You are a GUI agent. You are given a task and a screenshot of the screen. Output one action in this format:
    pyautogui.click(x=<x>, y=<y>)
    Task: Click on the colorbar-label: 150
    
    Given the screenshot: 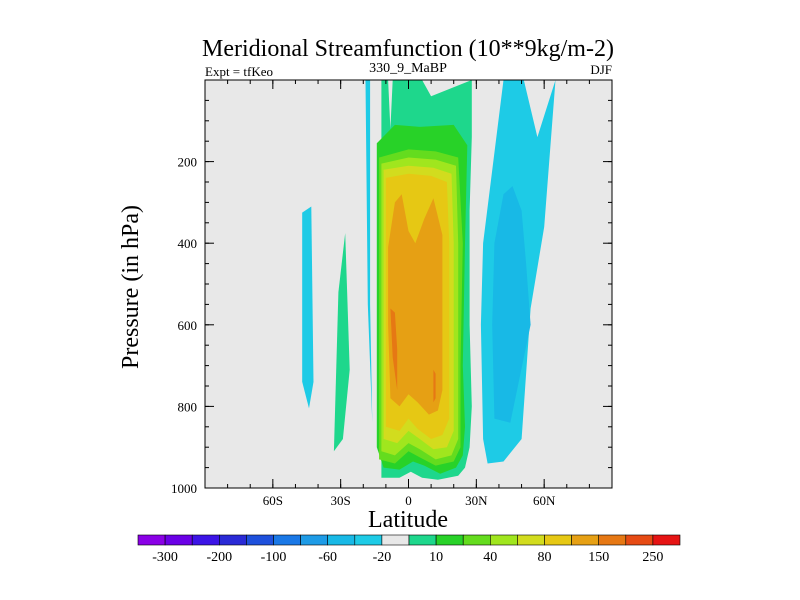 What is the action you would take?
    pyautogui.click(x=598, y=557)
    